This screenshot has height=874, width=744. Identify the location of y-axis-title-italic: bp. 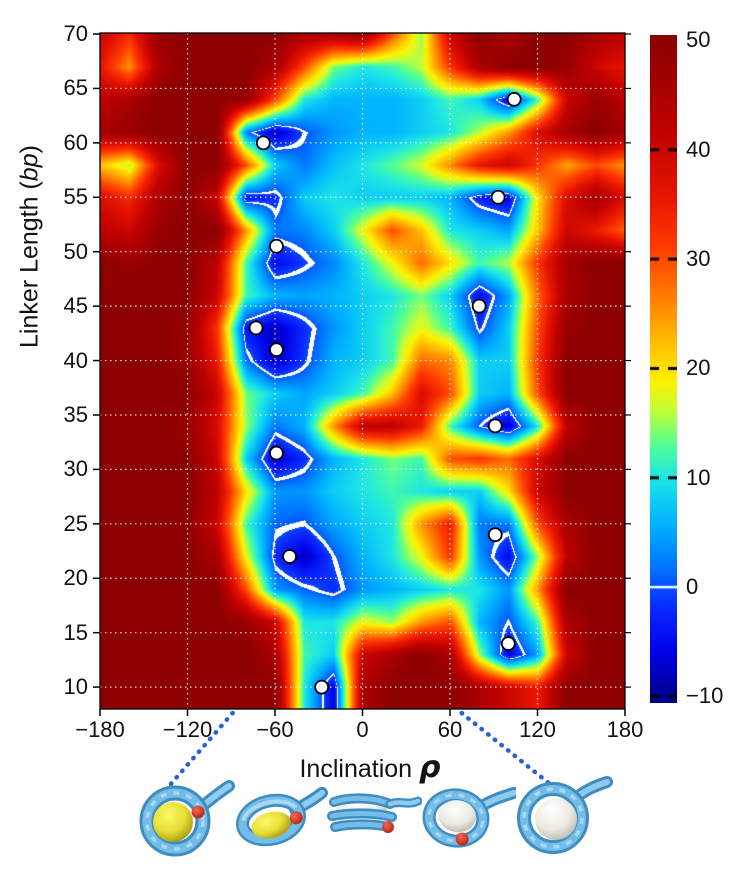
(29, 167).